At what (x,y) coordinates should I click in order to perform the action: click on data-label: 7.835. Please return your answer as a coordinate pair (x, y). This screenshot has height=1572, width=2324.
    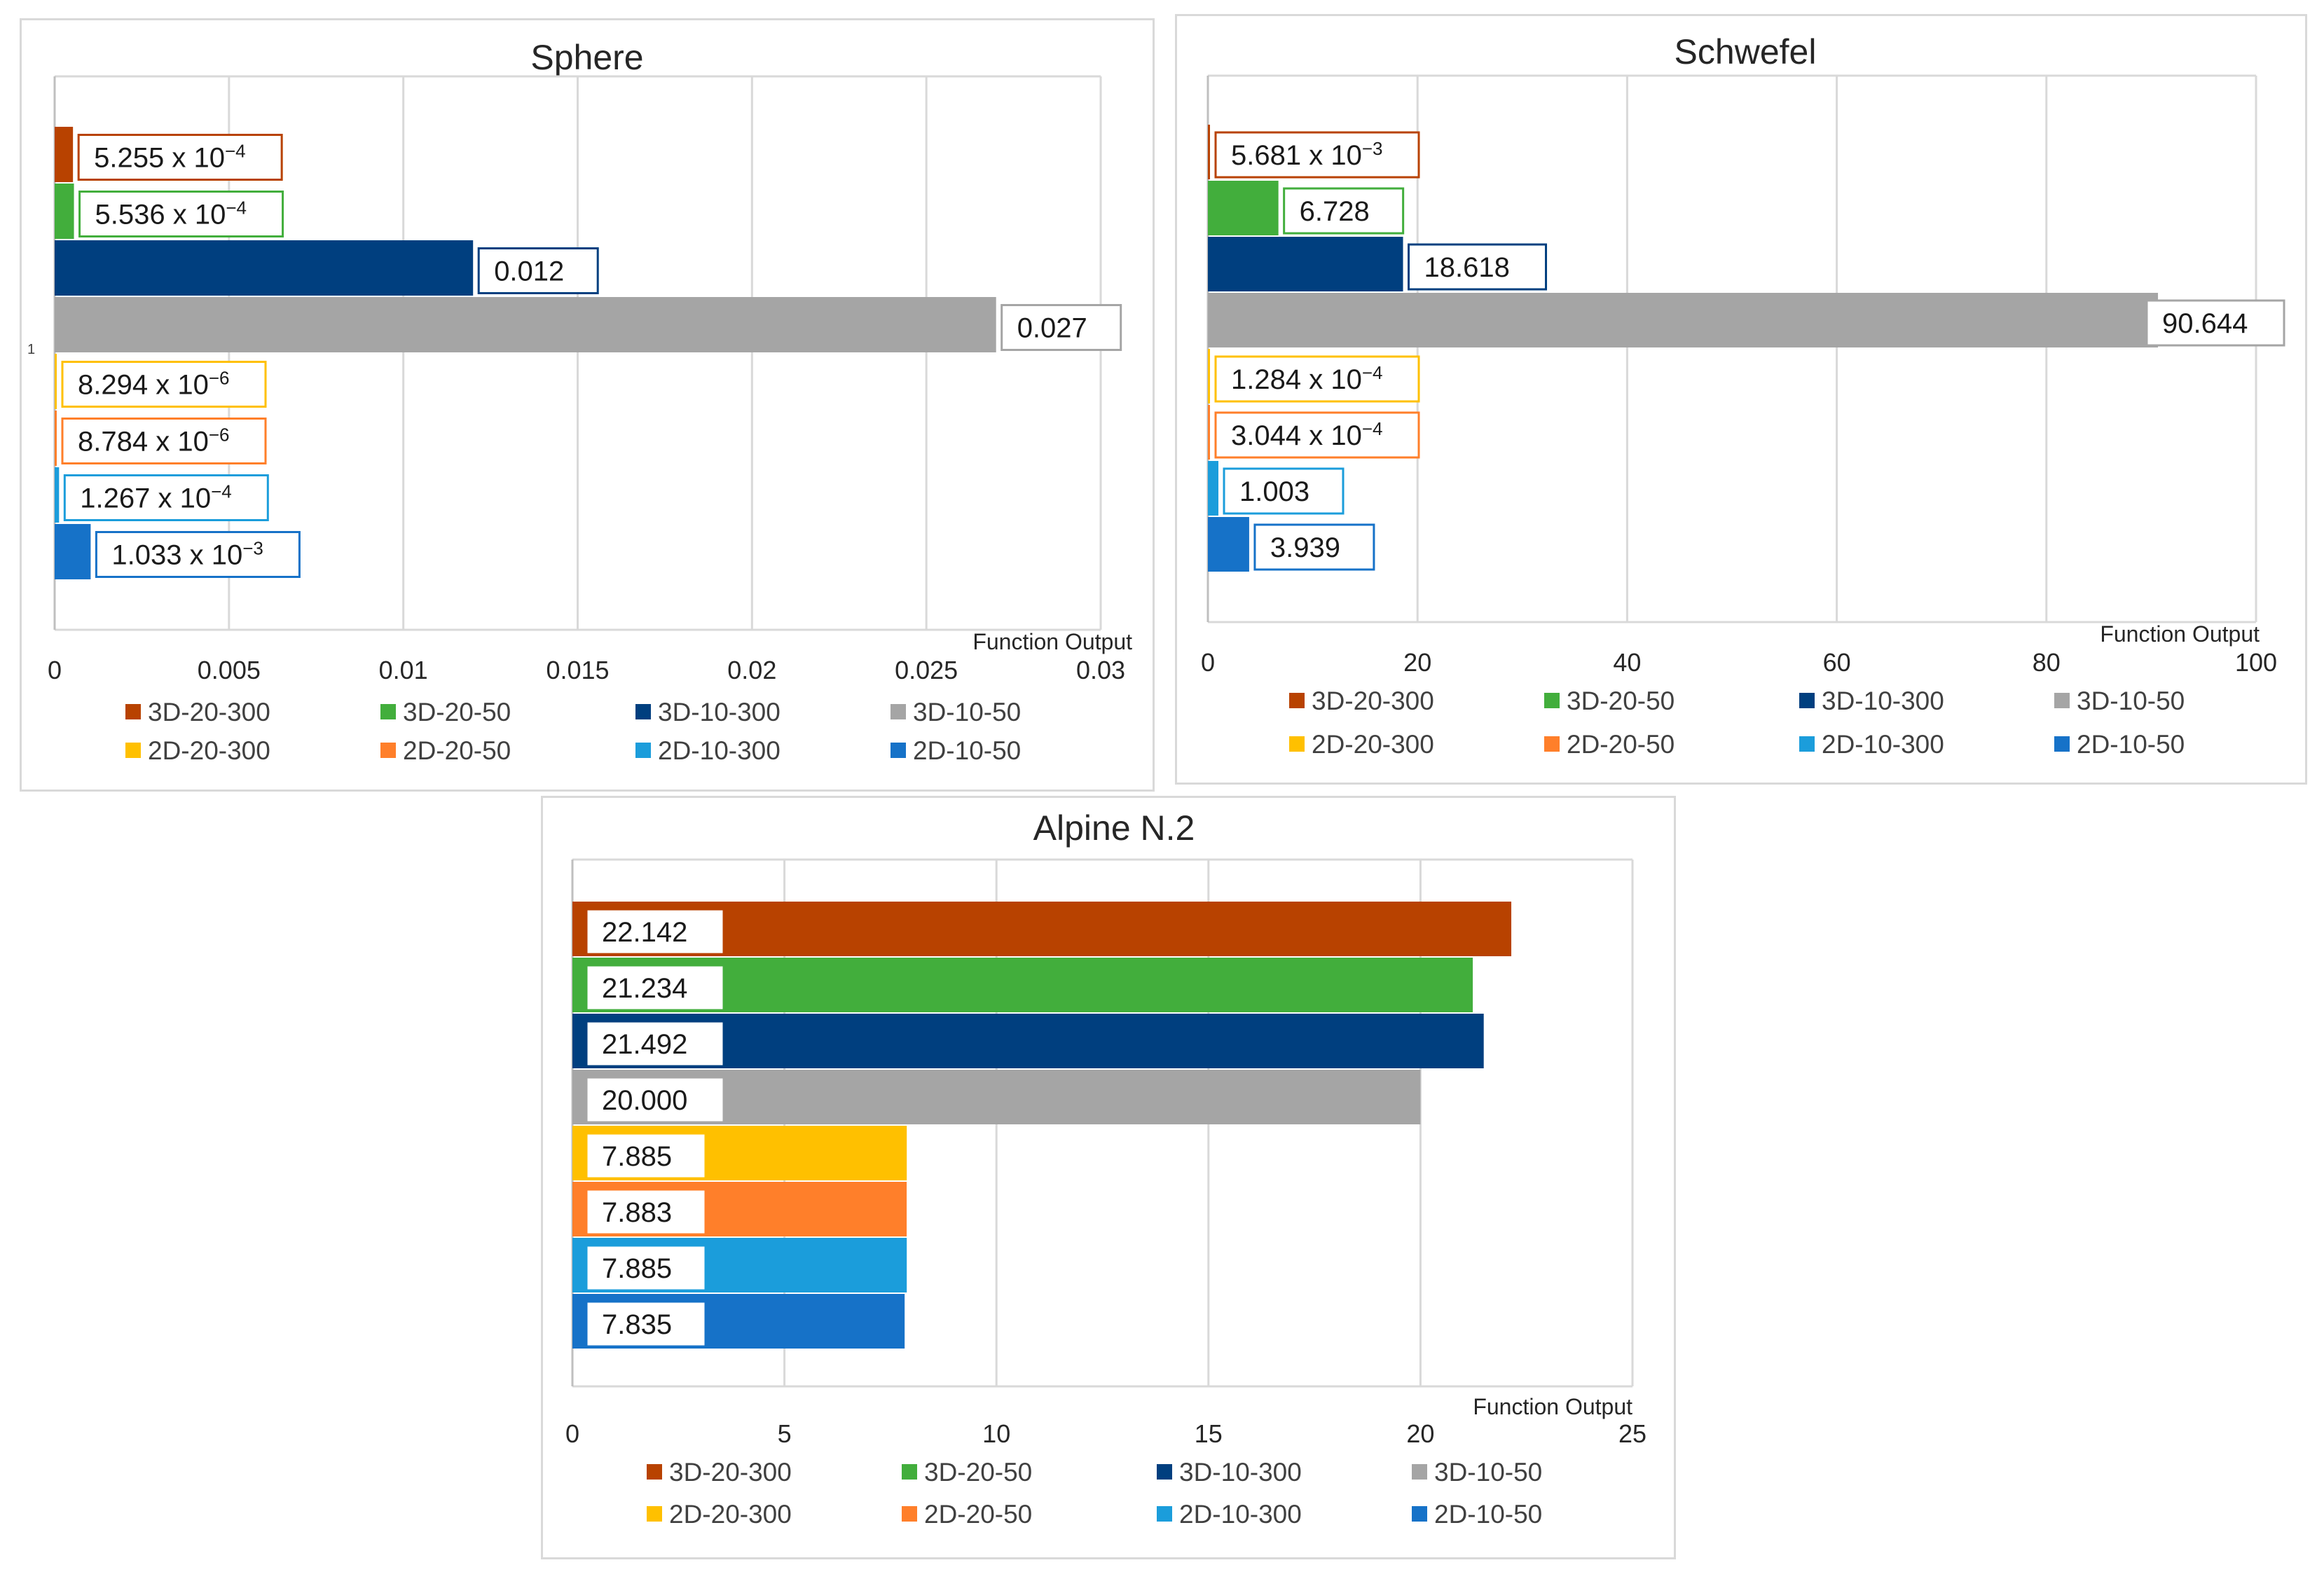
    Looking at the image, I should click on (637, 1324).